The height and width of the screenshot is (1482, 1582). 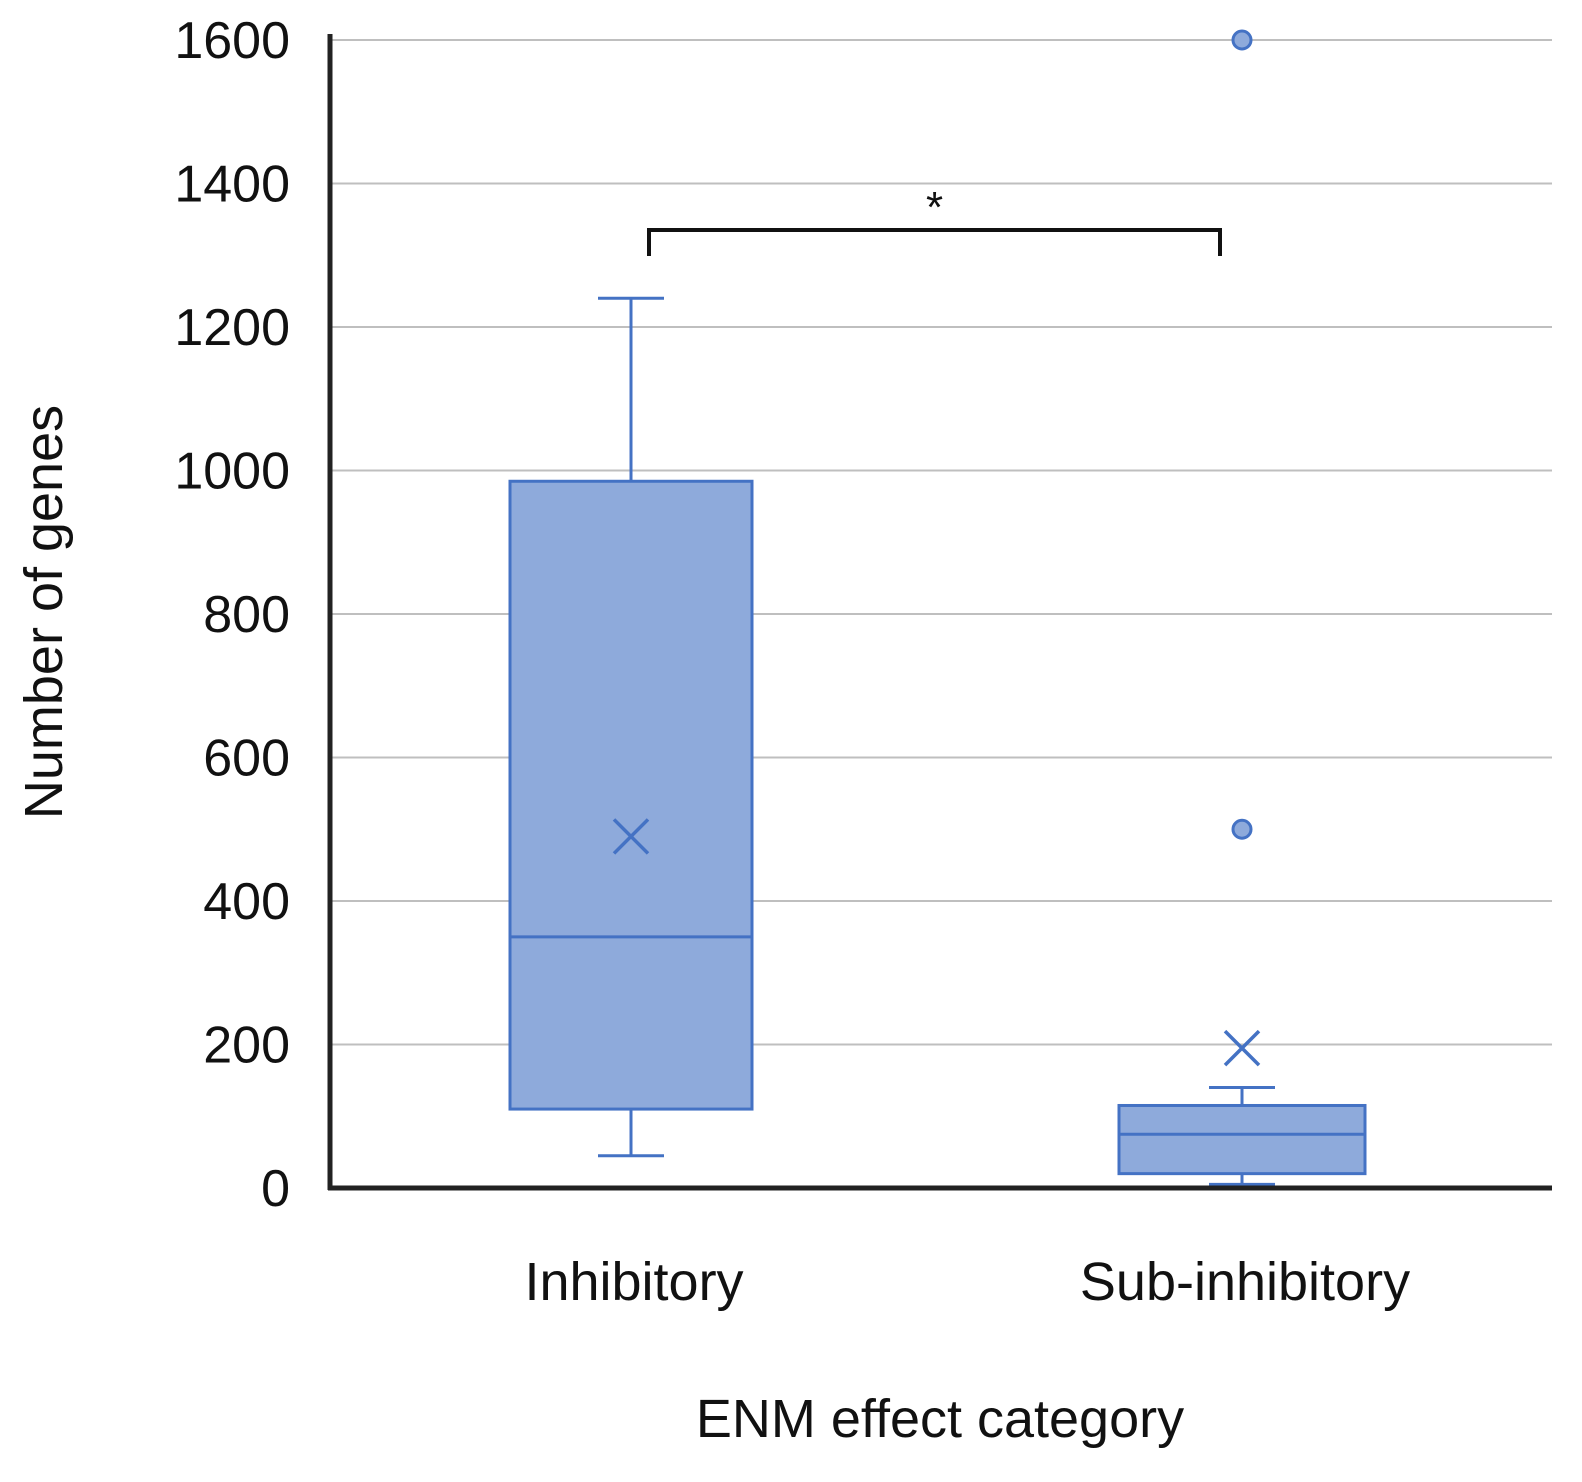 What do you see at coordinates (631, 795) in the screenshot?
I see `box-inhibitory` at bounding box center [631, 795].